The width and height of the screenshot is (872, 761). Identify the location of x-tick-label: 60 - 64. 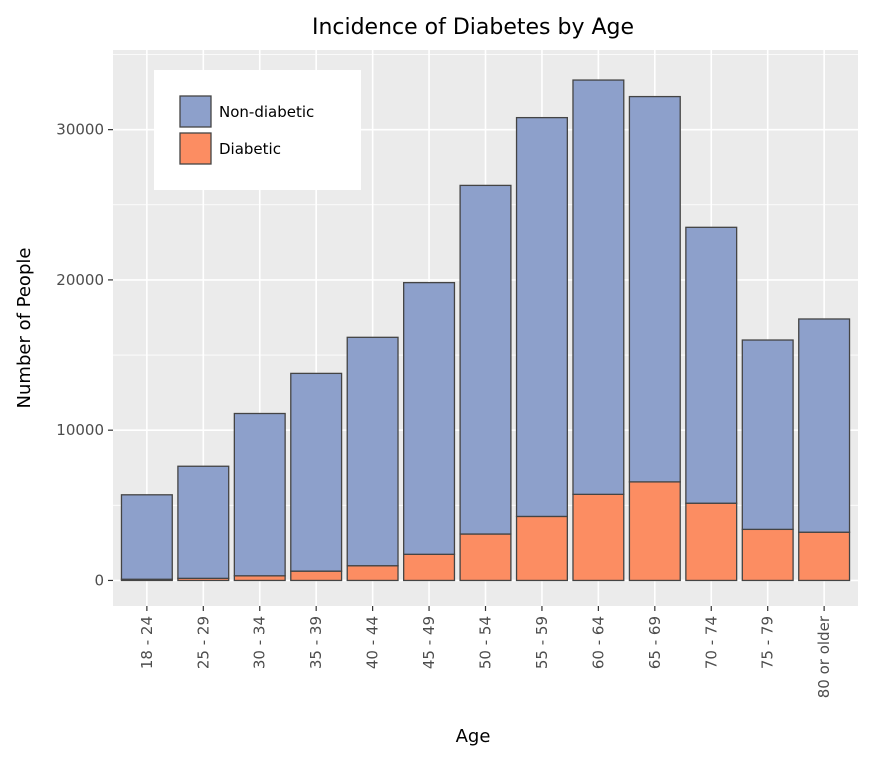
(598, 642).